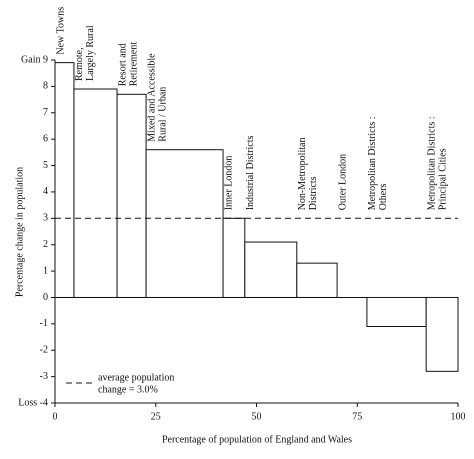 Image resolution: width=474 pixels, height=459 pixels. Describe the element at coordinates (44, 376) in the screenshot. I see `y-tick-label: -3` at that location.